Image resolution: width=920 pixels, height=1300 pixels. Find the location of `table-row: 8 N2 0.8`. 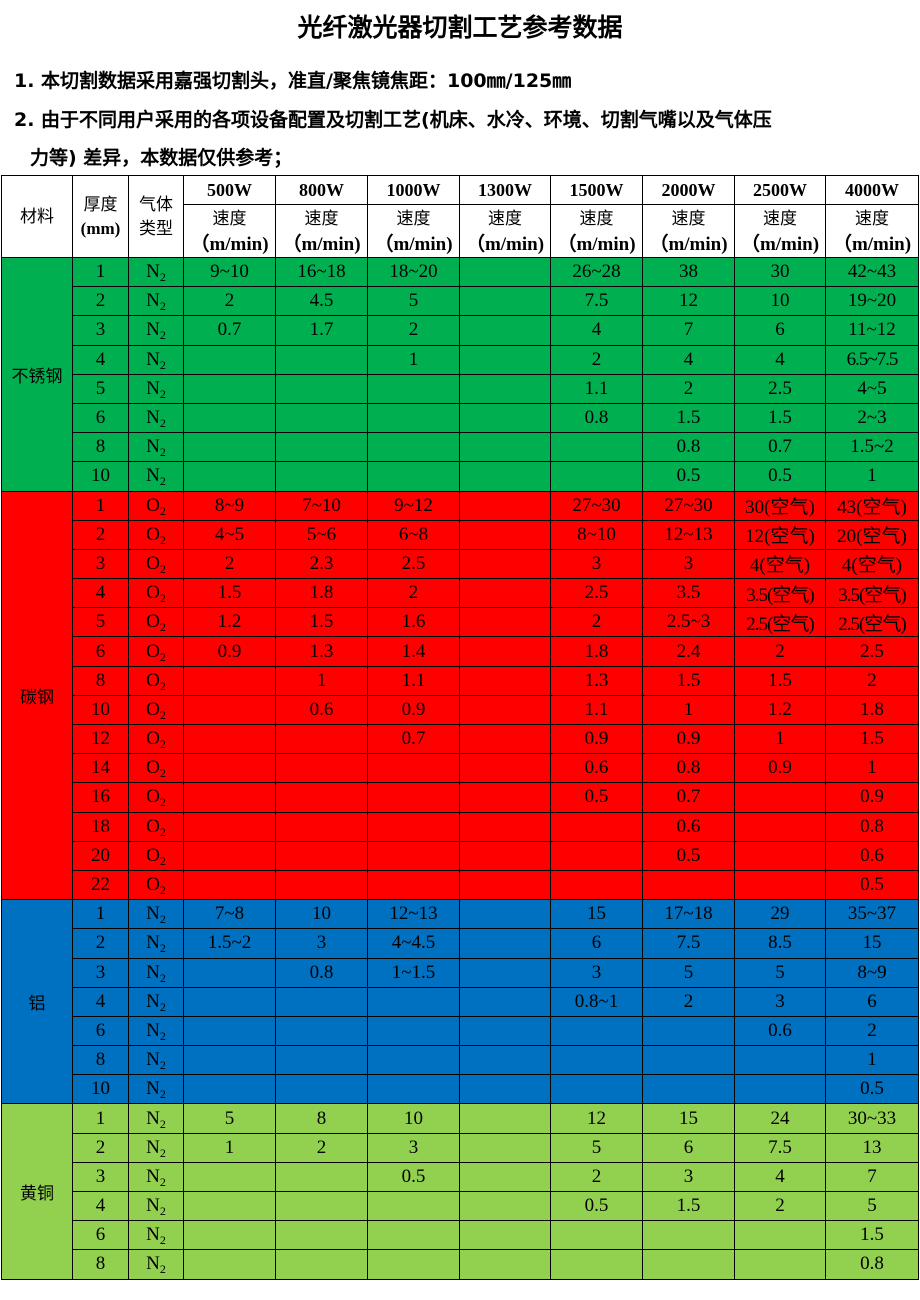

table-row: 8 N2 0.8 is located at coordinates (460, 1264).